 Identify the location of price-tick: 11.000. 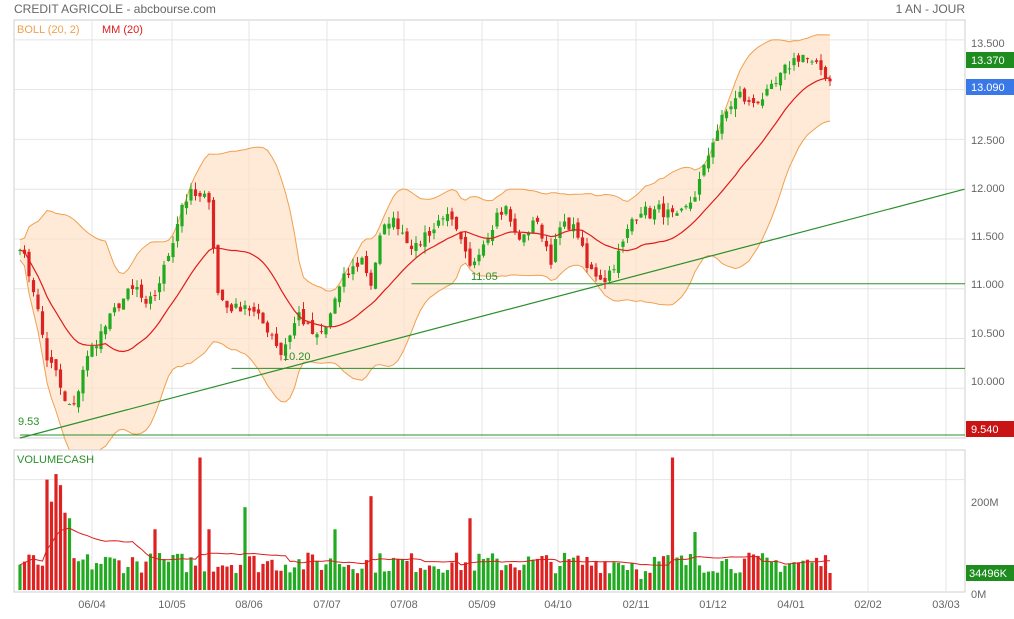
(987, 285).